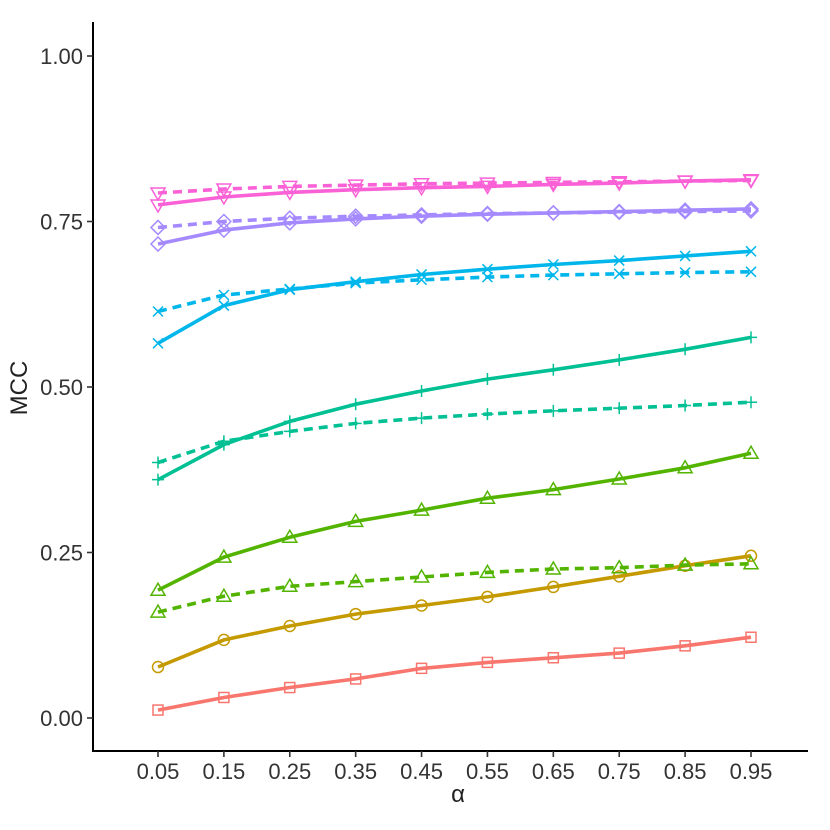  I want to click on y-axis-title: MCC, so click(19, 388).